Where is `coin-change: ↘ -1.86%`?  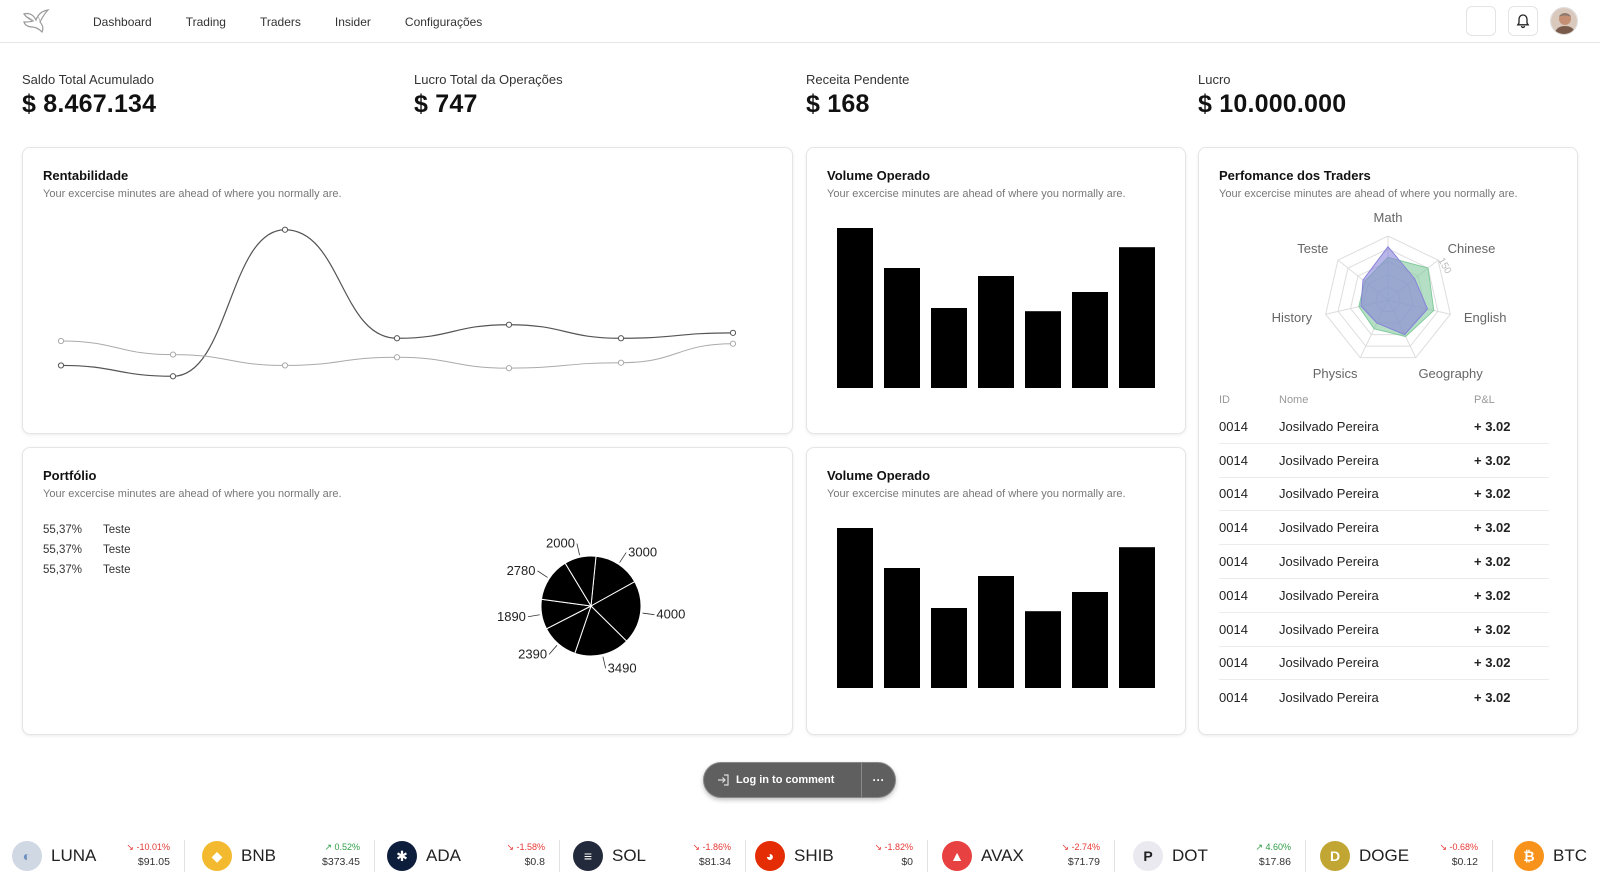 coin-change: ↘ -1.86% is located at coordinates (711, 847).